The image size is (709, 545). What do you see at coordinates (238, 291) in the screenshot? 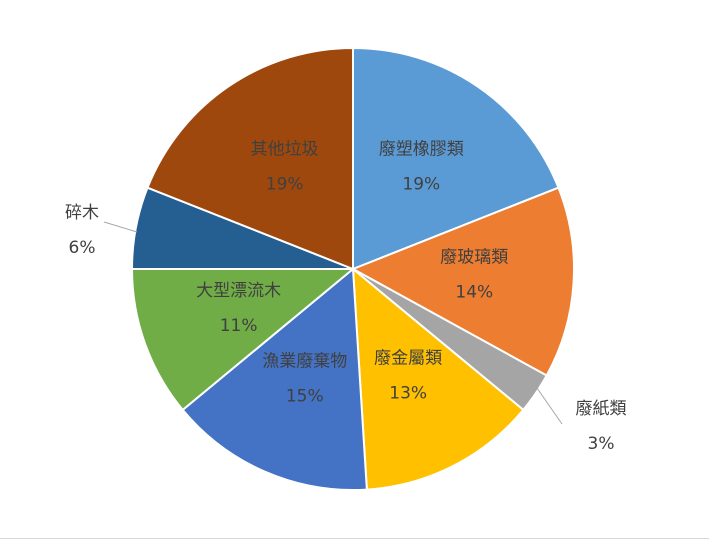
I see `slice-category-label: 大型漂流木` at bounding box center [238, 291].